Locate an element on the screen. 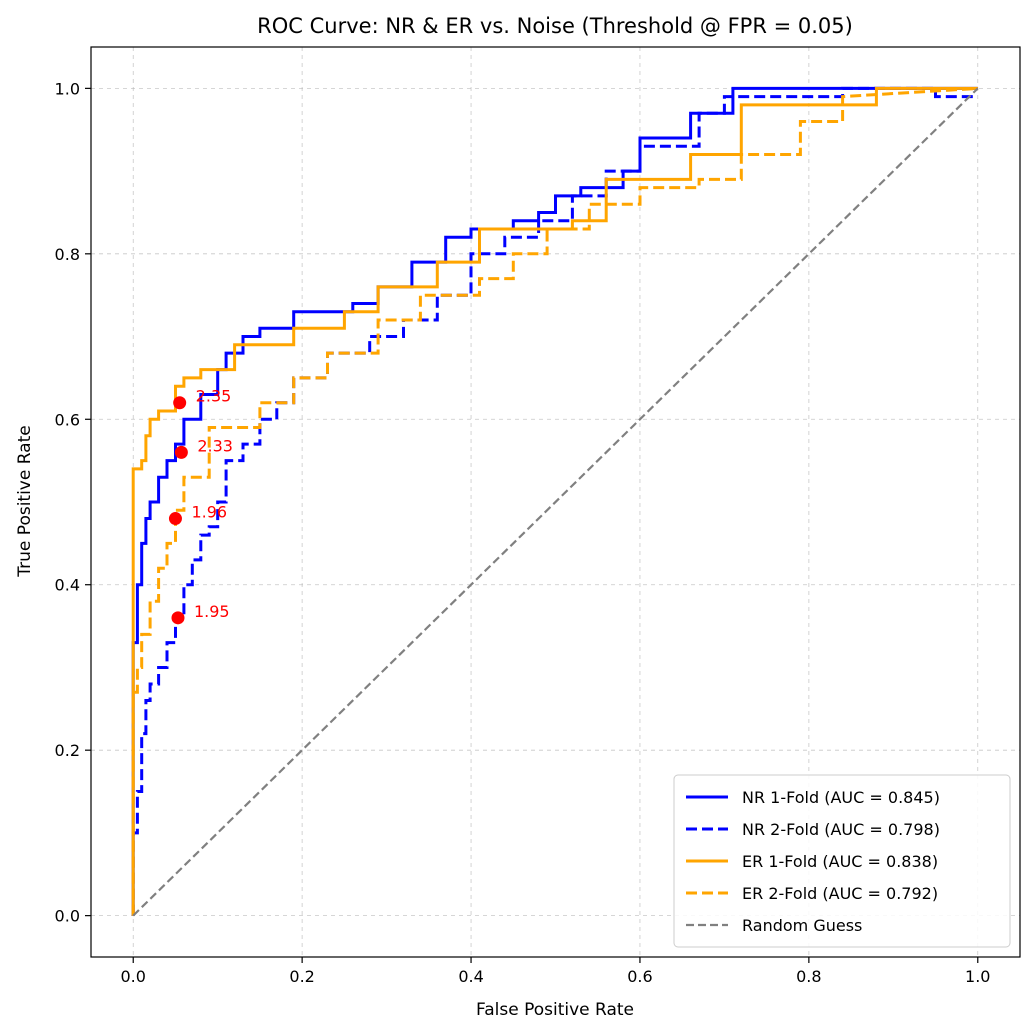  y-tick-label: 0.2 is located at coordinates (67, 750).